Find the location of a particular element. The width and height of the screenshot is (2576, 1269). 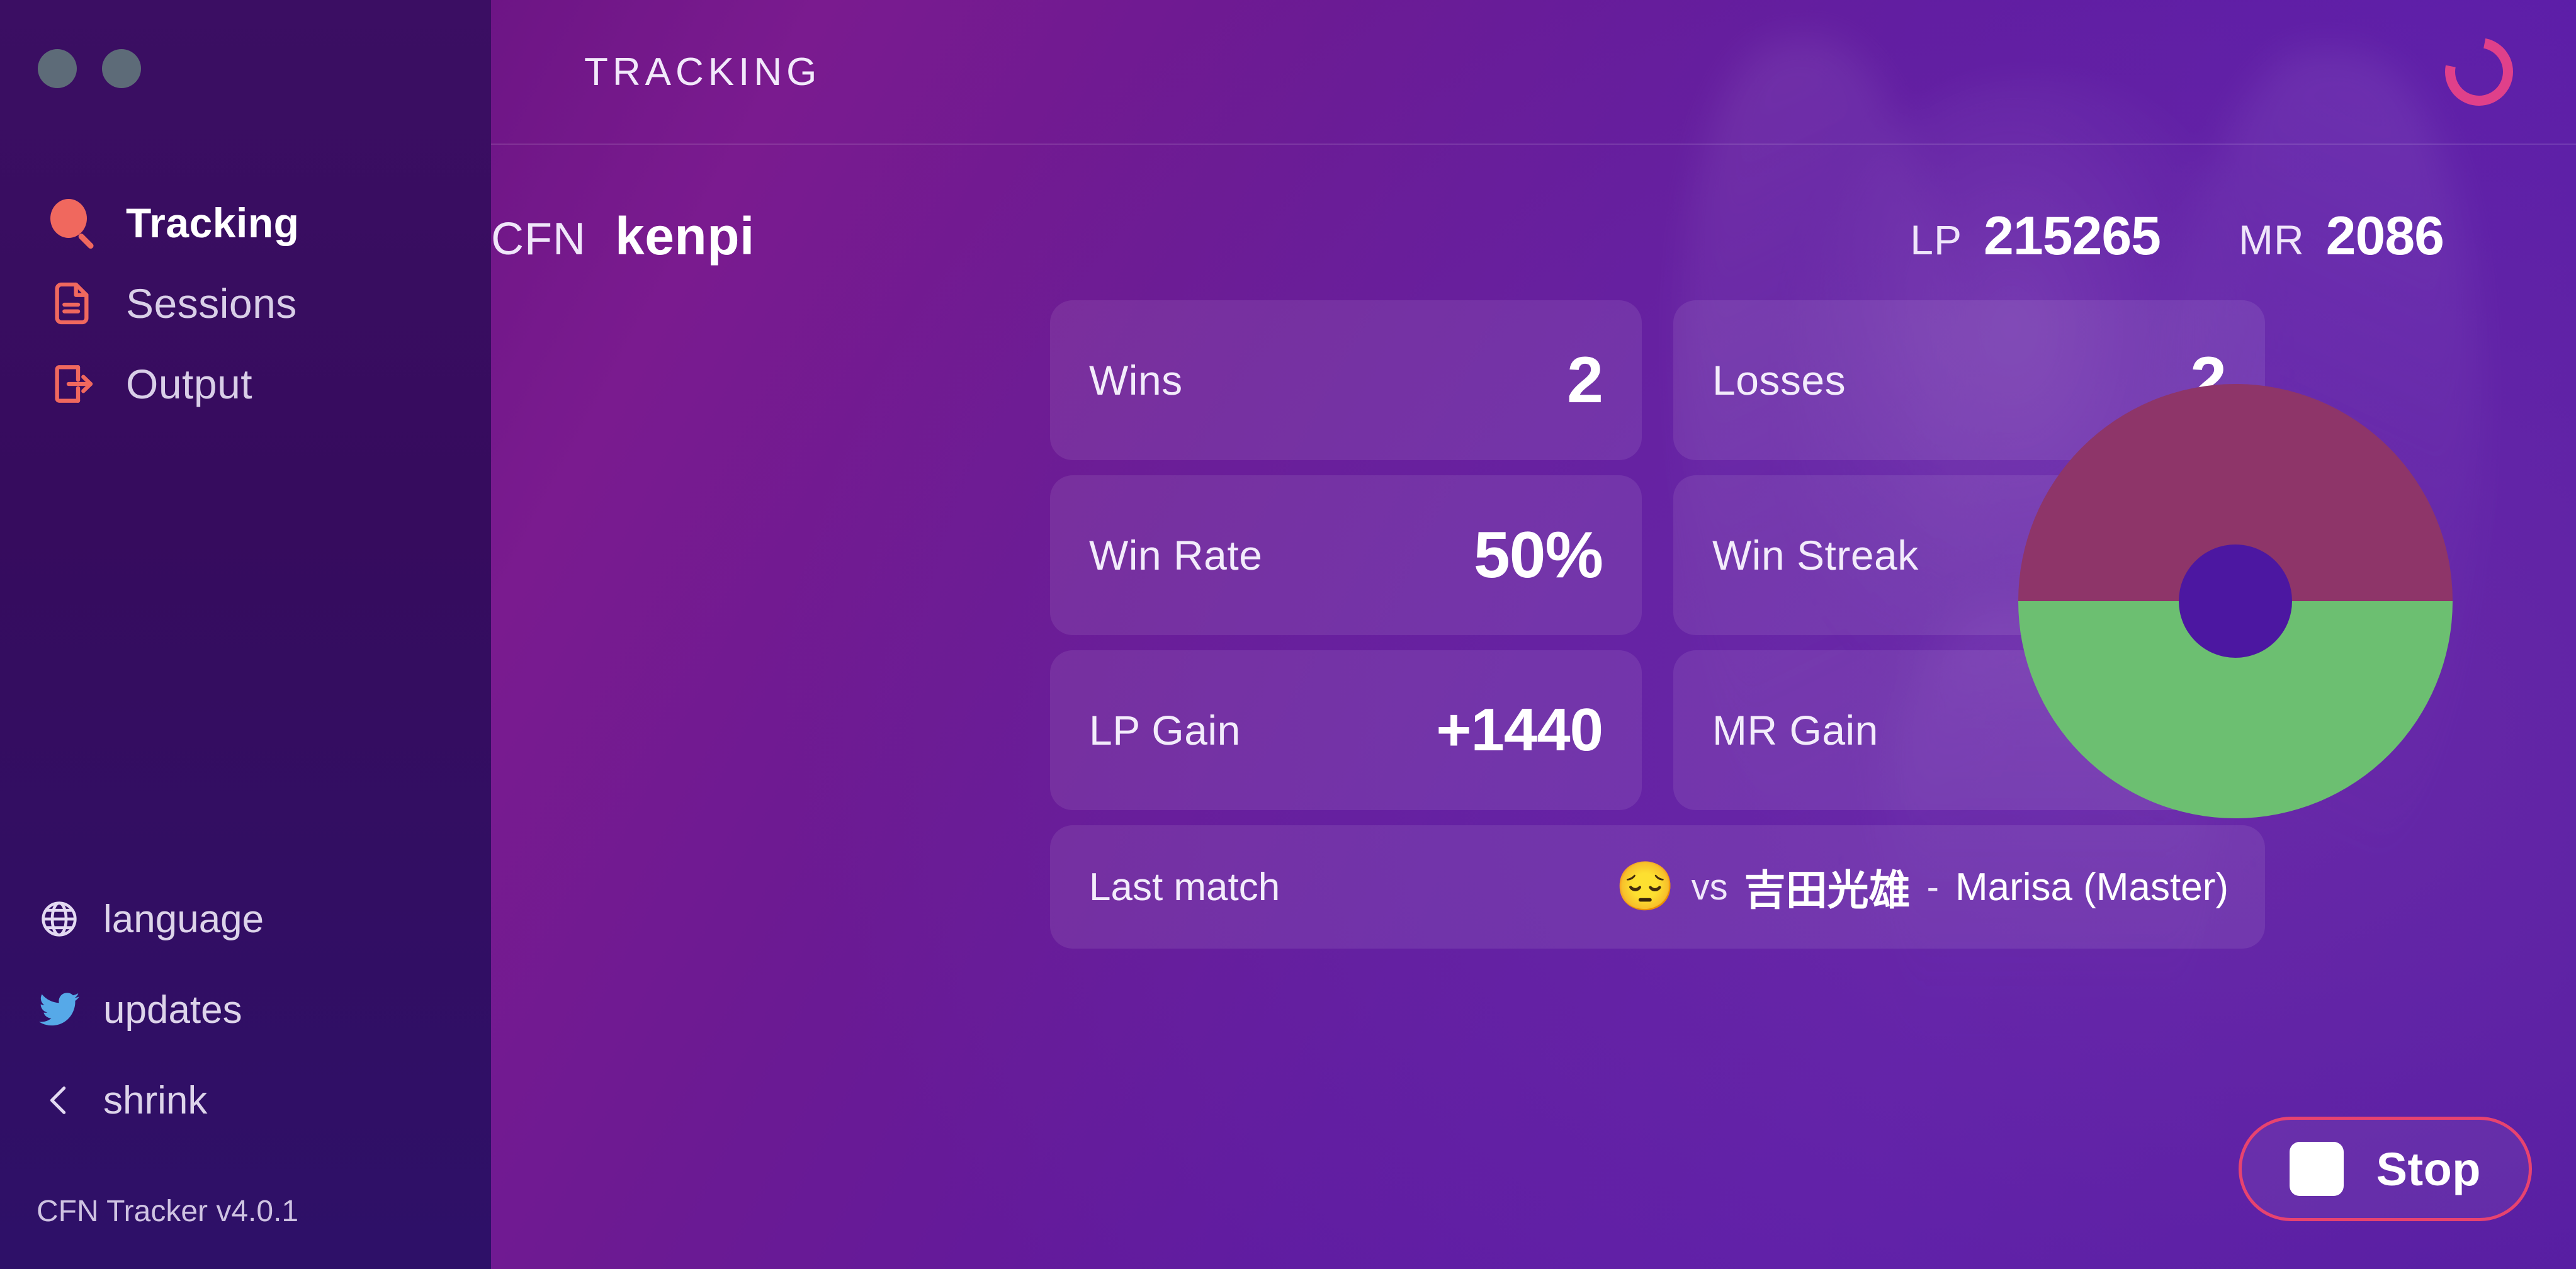

loading-spinner is located at coordinates (2479, 72).